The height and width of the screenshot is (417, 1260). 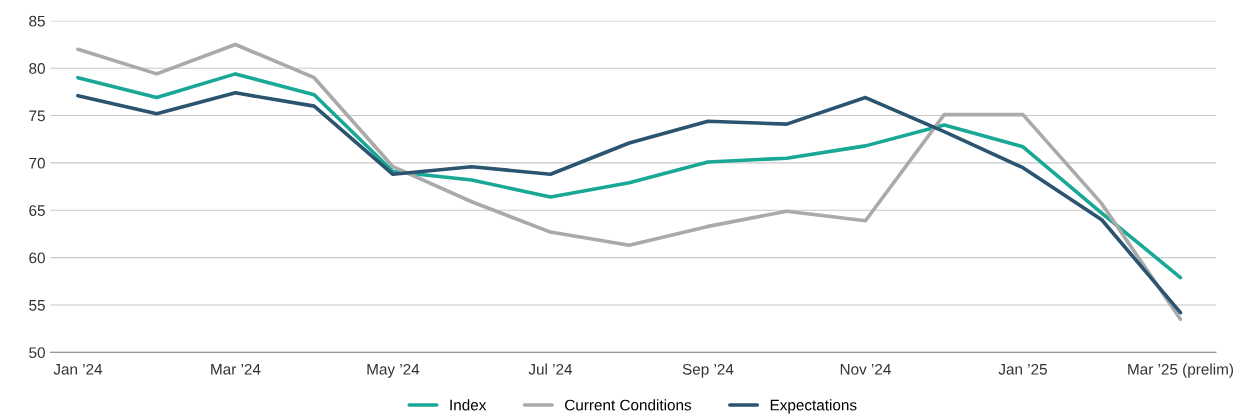 I want to click on x-tick-label: Mar ’25 (prelim), so click(x=1180, y=370).